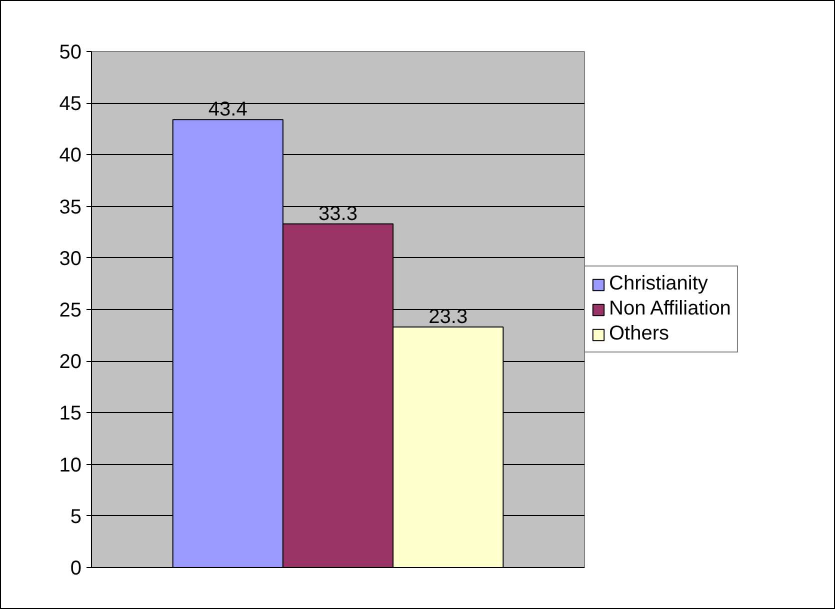 The width and height of the screenshot is (835, 609). Describe the element at coordinates (70, 207) in the screenshot. I see `y-tick-label: 35` at that location.